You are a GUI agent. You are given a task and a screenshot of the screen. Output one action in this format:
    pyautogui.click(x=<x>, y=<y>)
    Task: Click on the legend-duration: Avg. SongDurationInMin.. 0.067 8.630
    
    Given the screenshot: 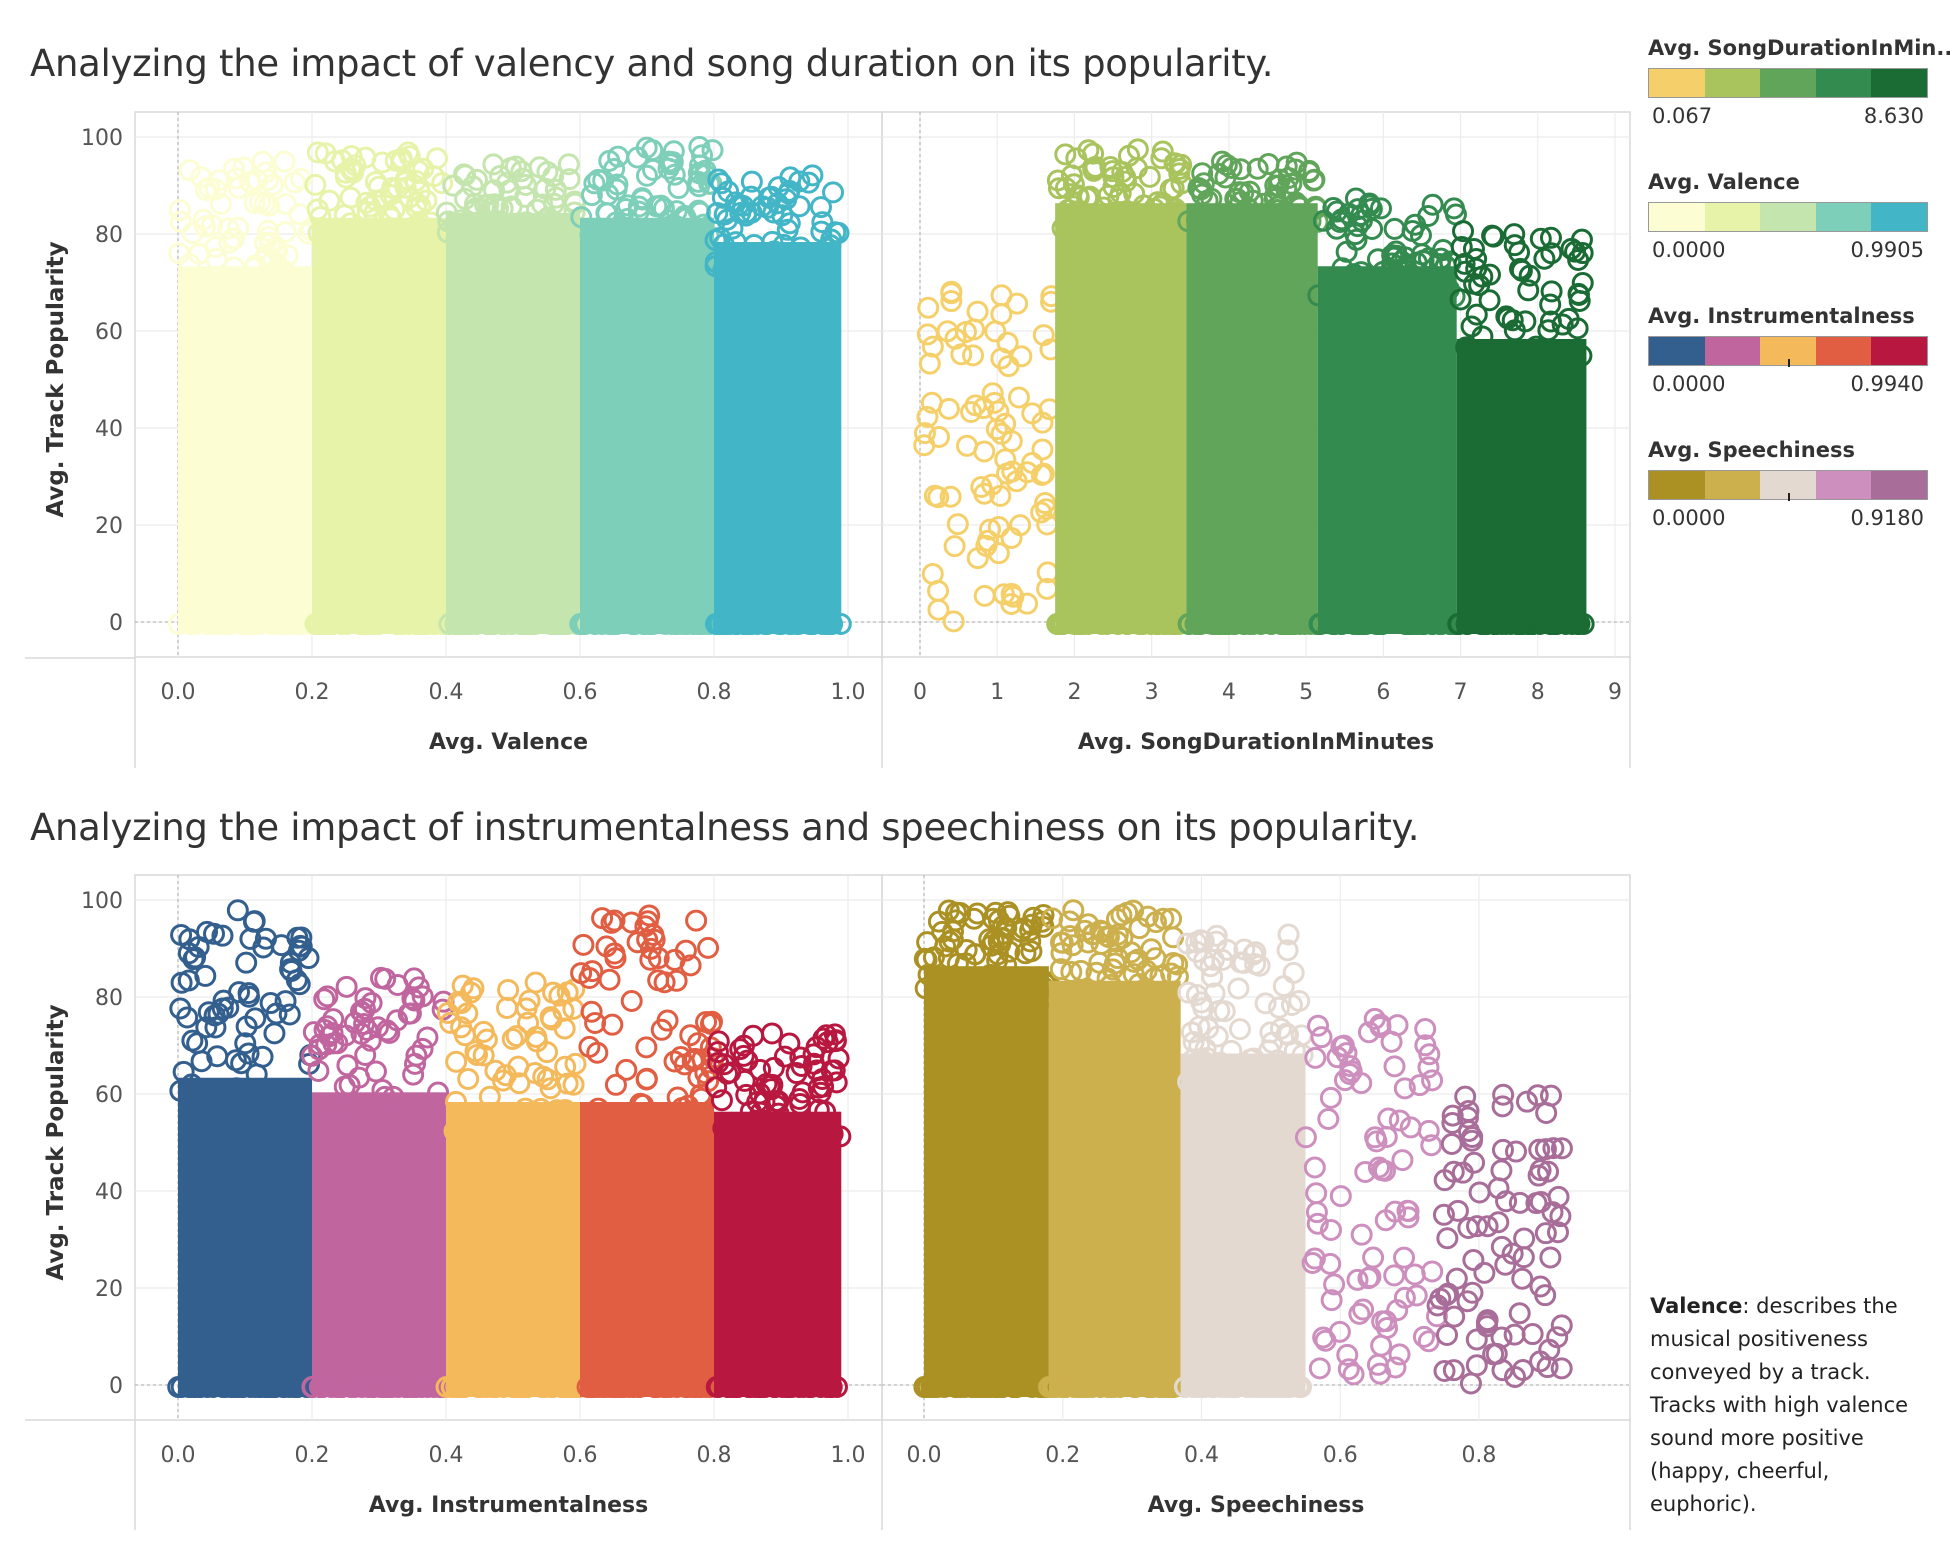 What is the action you would take?
    pyautogui.click(x=1799, y=82)
    